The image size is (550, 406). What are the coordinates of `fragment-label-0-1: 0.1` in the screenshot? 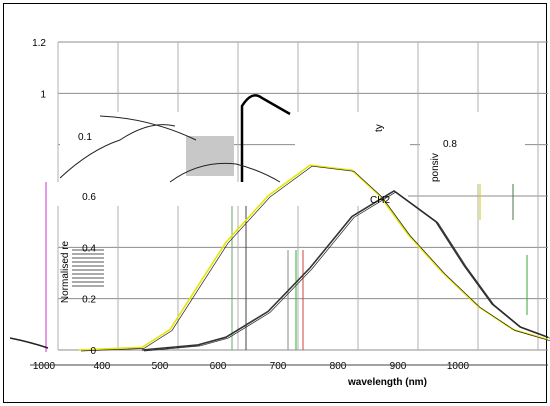 It's located at (85, 137).